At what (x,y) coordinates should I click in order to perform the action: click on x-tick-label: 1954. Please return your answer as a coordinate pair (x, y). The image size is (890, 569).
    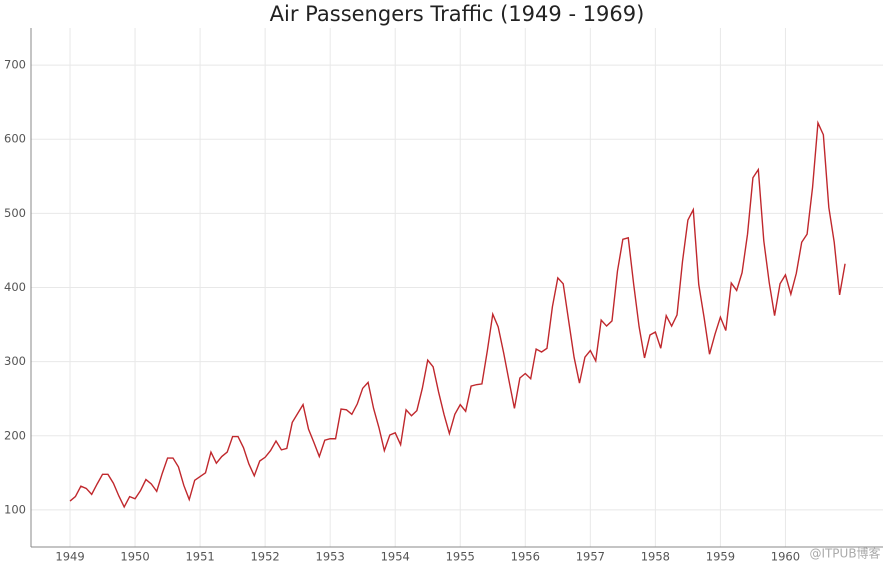
    Looking at the image, I should click on (395, 557).